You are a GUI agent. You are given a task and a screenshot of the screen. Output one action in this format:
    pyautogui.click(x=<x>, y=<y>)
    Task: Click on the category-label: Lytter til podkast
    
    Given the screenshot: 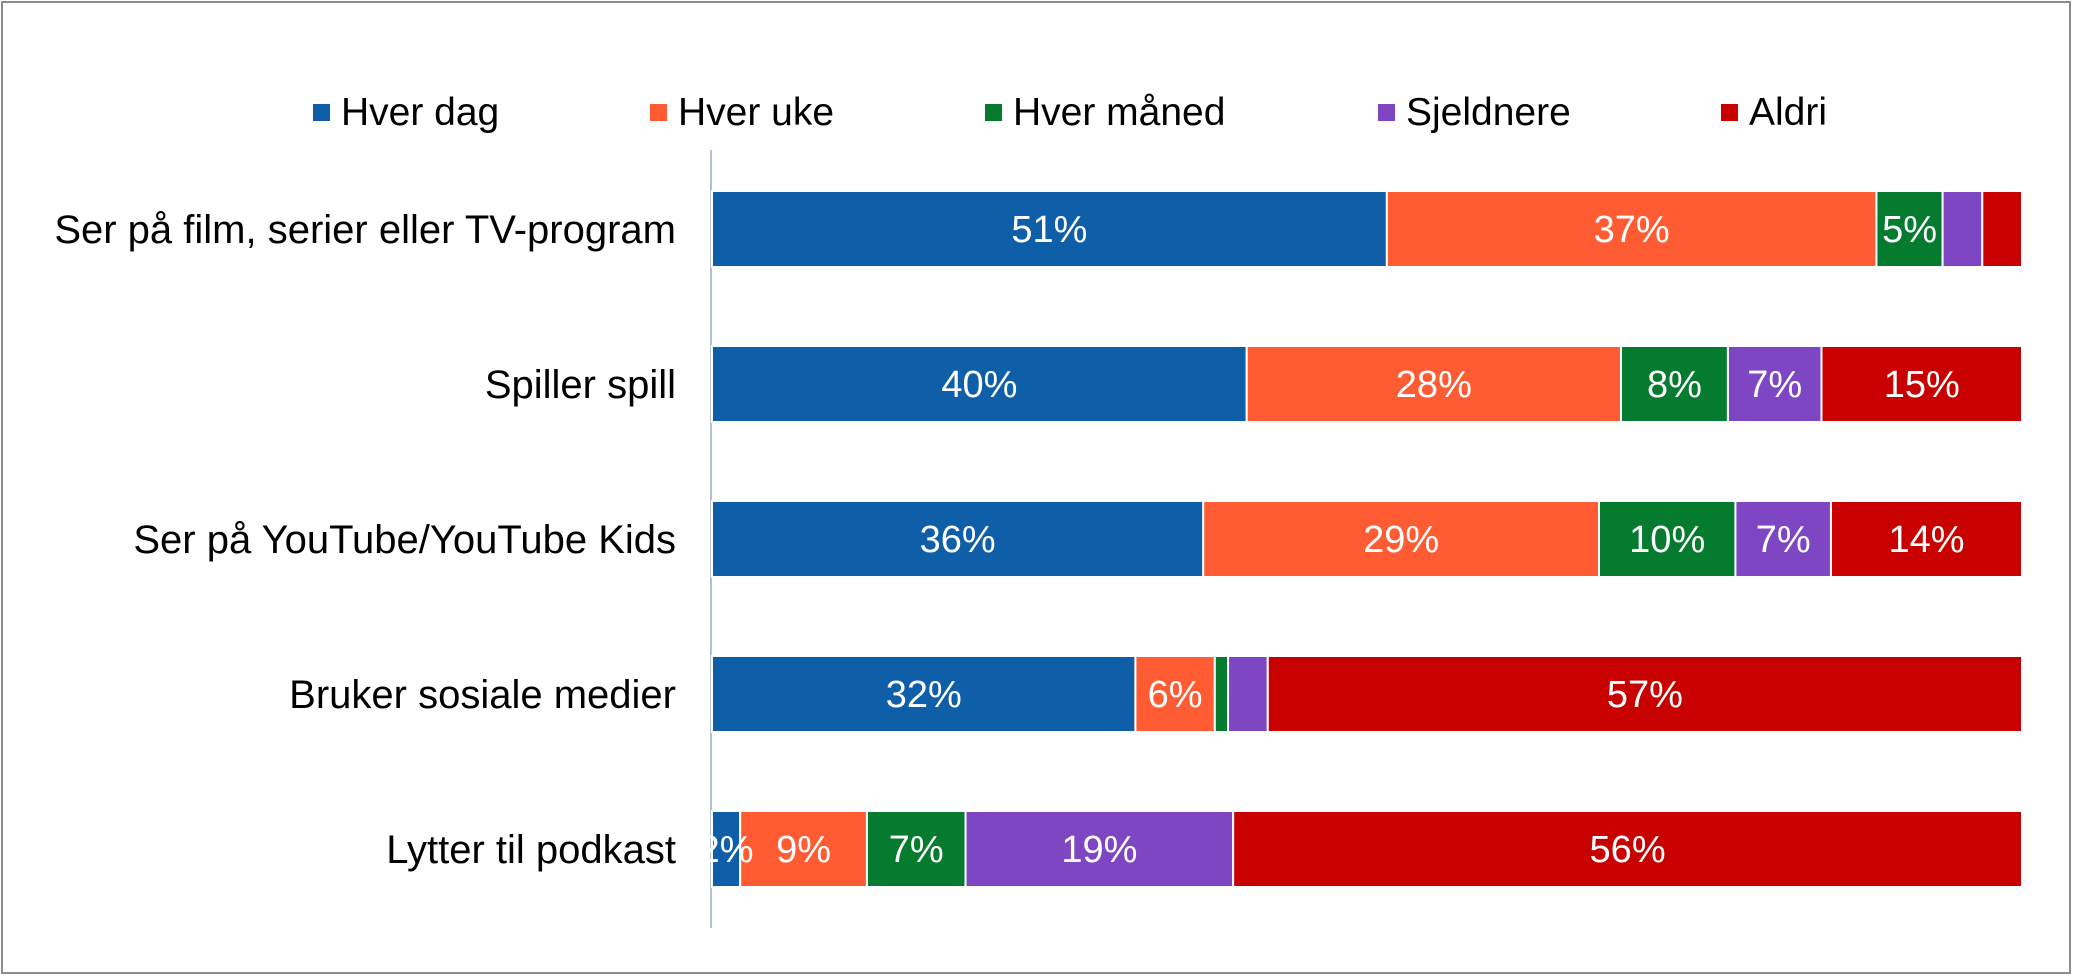 What is the action you would take?
    pyautogui.click(x=531, y=850)
    